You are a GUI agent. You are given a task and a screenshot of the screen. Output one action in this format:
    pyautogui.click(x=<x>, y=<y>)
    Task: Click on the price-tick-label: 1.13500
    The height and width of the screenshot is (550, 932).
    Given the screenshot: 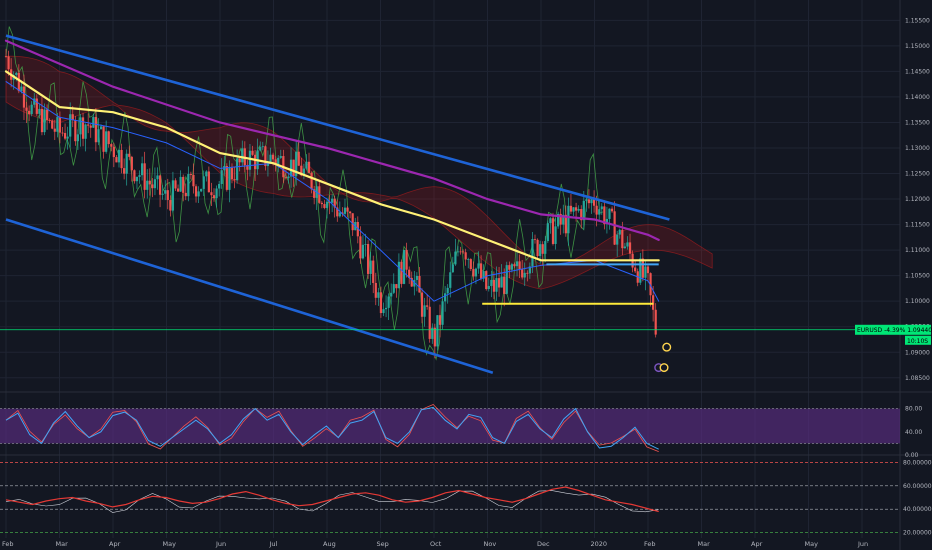 What is the action you would take?
    pyautogui.click(x=917, y=122)
    